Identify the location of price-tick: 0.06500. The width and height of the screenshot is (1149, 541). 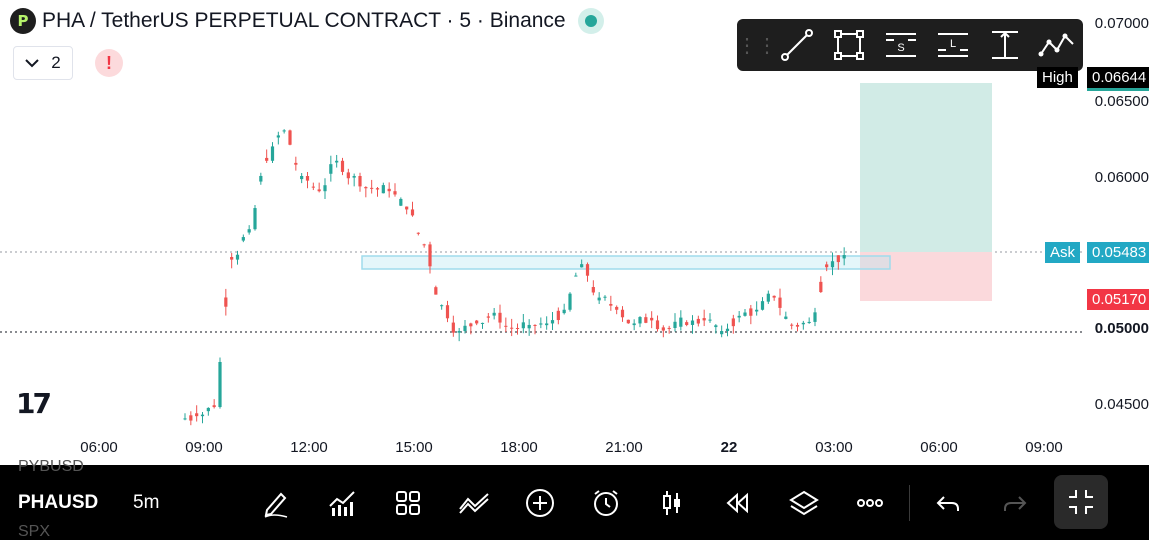
(1121, 101).